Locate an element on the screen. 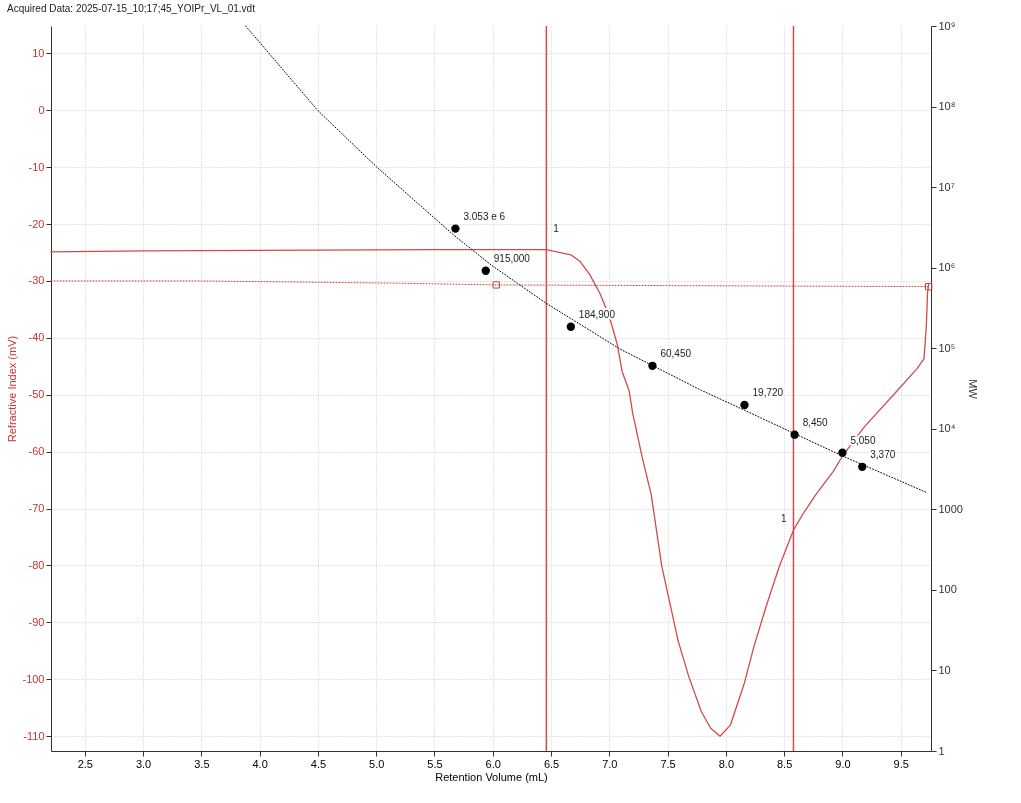  data-label: 3,370 is located at coordinates (883, 454).